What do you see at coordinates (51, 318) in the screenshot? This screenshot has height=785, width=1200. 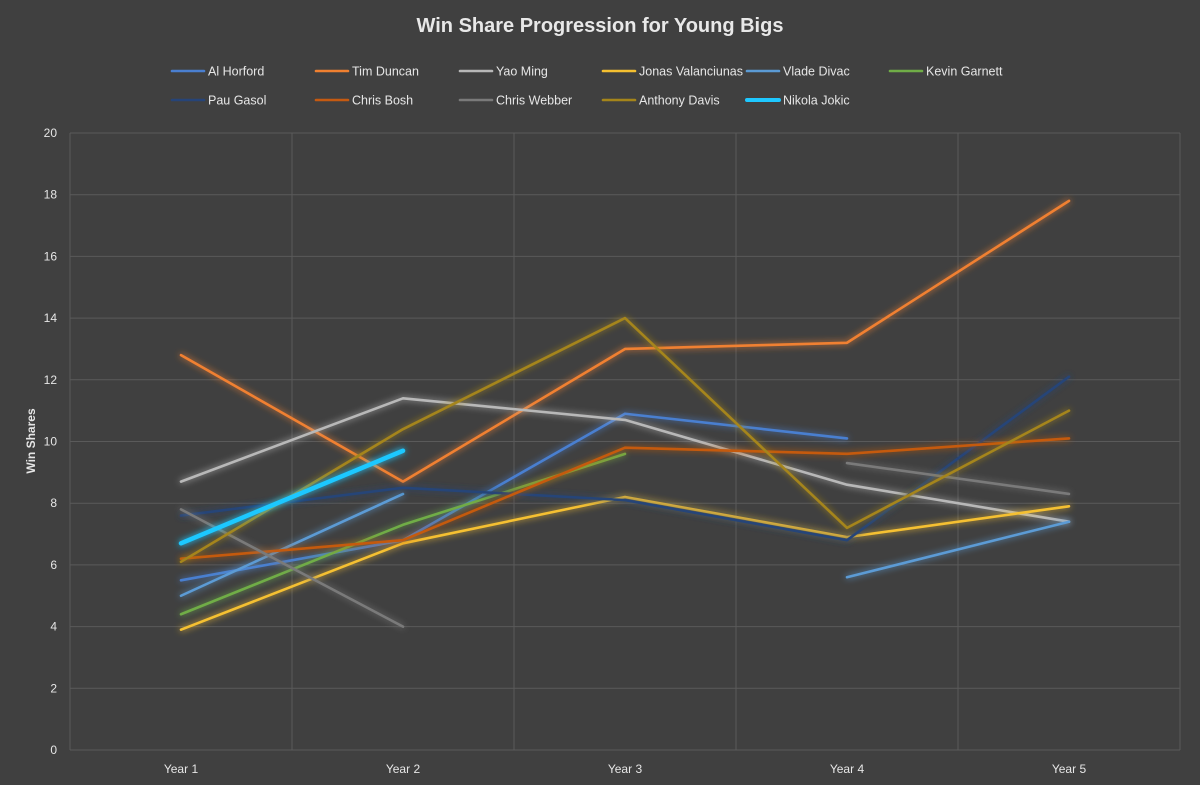 I see `y-tick-label: 14` at bounding box center [51, 318].